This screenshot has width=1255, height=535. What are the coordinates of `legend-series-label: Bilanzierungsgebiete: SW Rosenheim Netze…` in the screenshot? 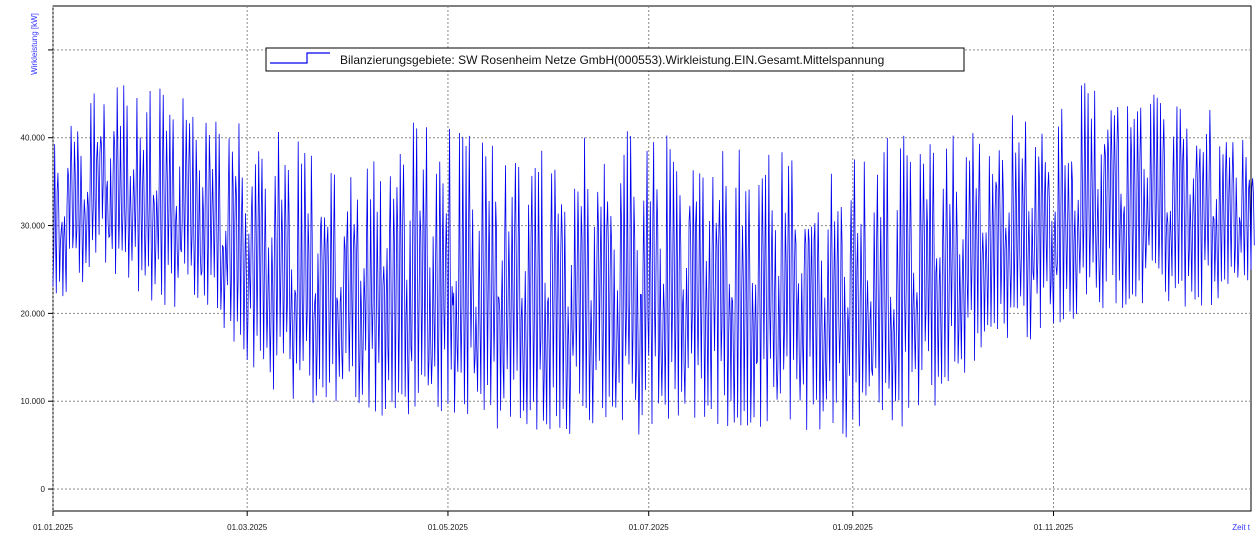 It's located at (612, 60).